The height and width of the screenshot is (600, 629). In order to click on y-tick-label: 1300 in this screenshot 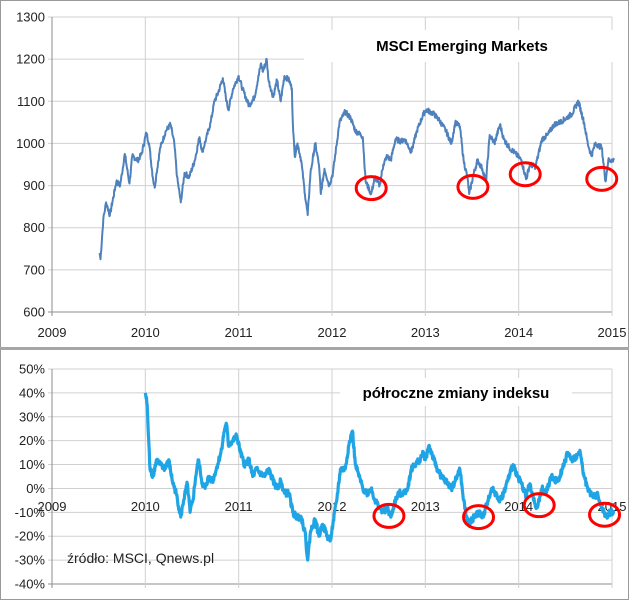, I will do `click(30, 17)`.